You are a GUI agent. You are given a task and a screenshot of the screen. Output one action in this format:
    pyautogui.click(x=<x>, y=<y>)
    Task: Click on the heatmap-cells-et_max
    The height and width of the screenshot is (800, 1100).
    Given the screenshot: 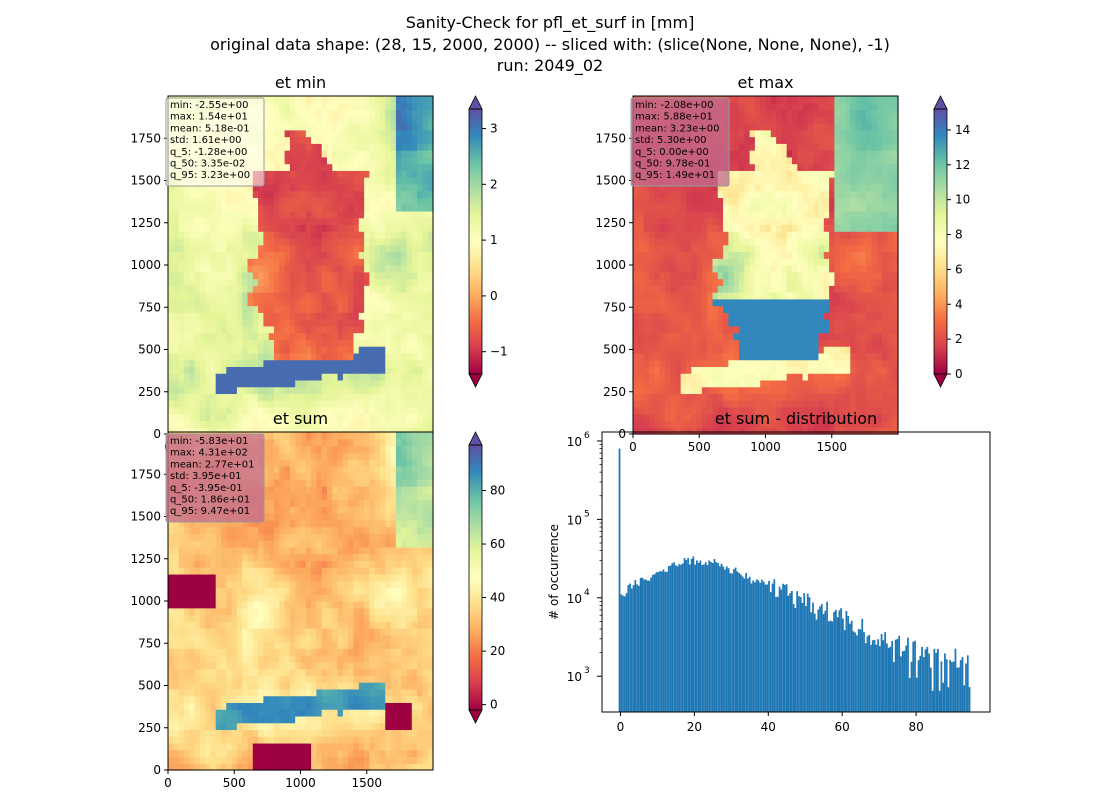 What is the action you would take?
    pyautogui.click(x=766, y=265)
    